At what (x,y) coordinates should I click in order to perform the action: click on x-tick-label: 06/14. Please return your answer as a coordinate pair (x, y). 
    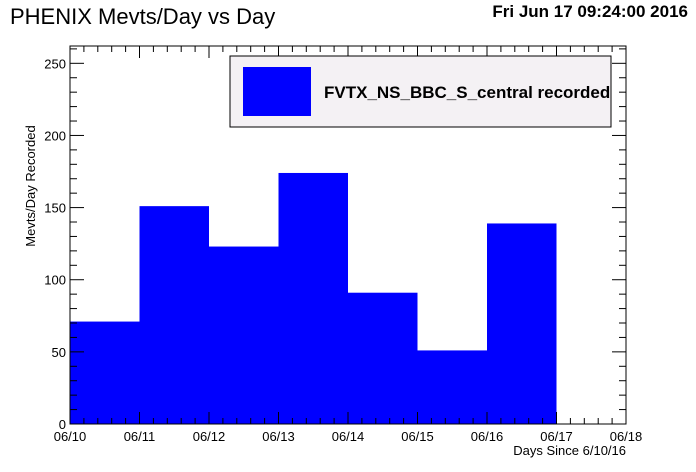
    Looking at the image, I should click on (348, 436).